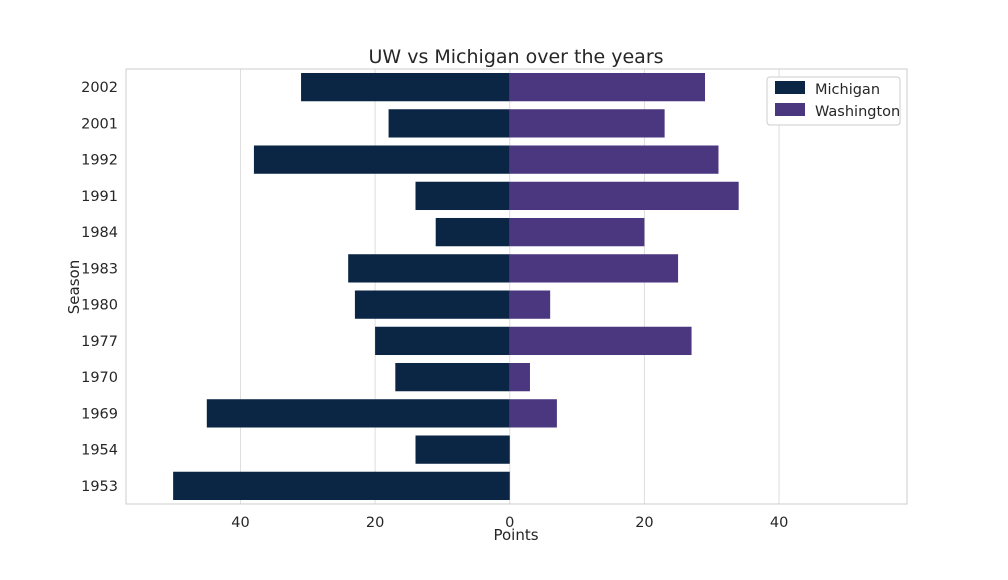  What do you see at coordinates (99, 124) in the screenshot?
I see `y-tick-label: 2001` at bounding box center [99, 124].